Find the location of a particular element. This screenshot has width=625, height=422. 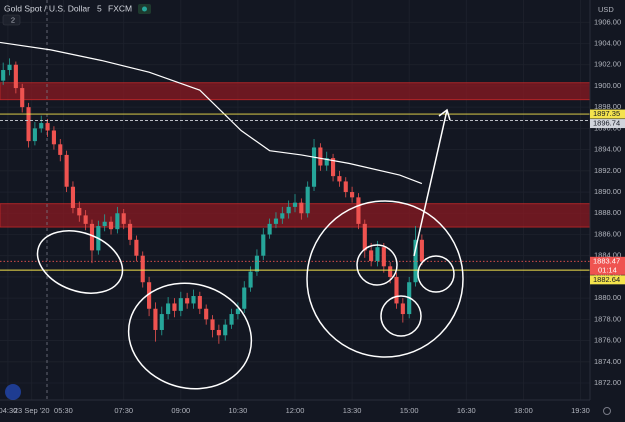

y-tick-label: 1894.00 is located at coordinates (607, 149).